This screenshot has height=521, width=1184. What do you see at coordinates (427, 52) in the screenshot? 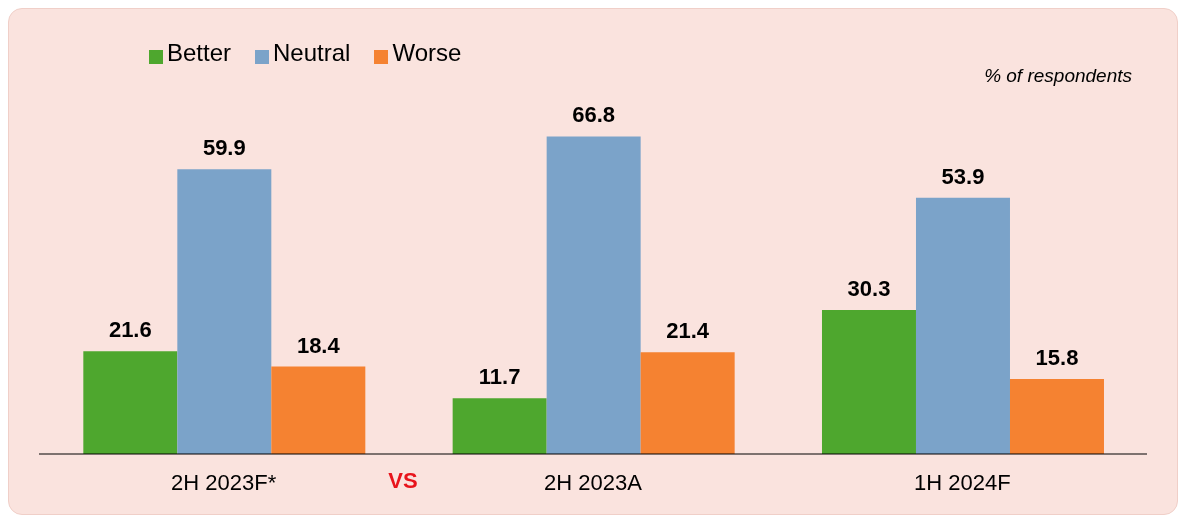
I see `legend-label: Worse` at bounding box center [427, 52].